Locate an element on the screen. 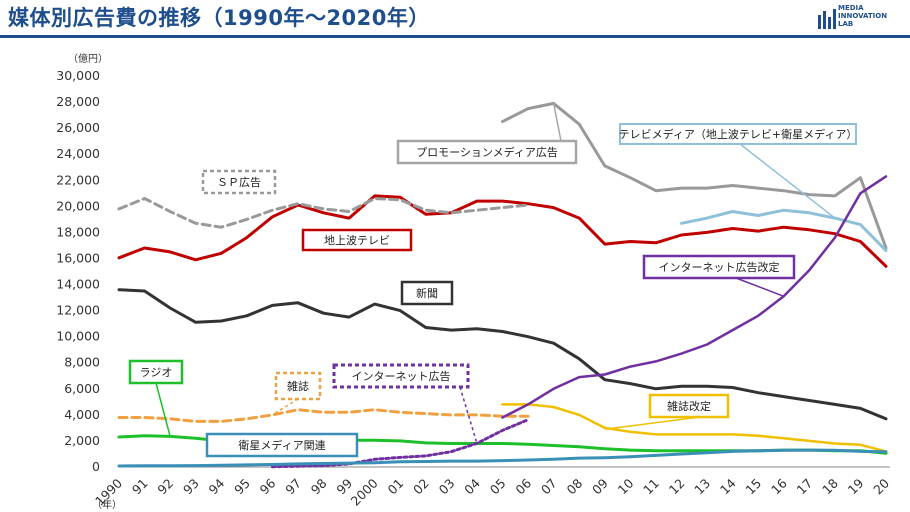  x-tick-label: 91 is located at coordinates (140, 487).